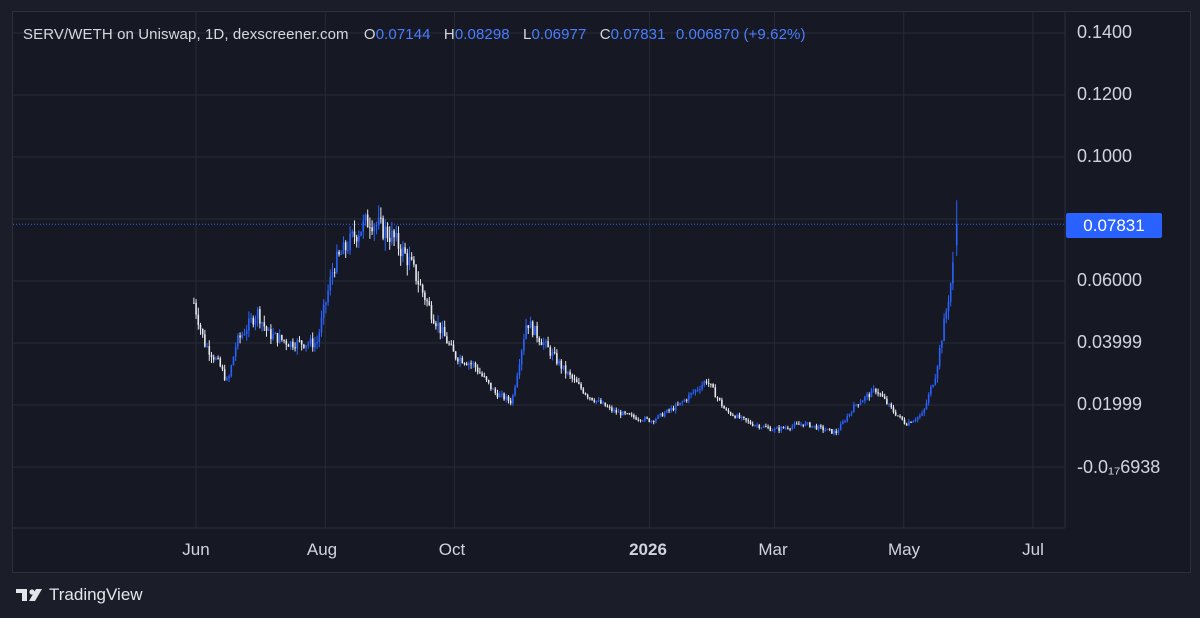 The width and height of the screenshot is (1200, 618). What do you see at coordinates (79, 595) in the screenshot?
I see `tradingview-brand: TradingView` at bounding box center [79, 595].